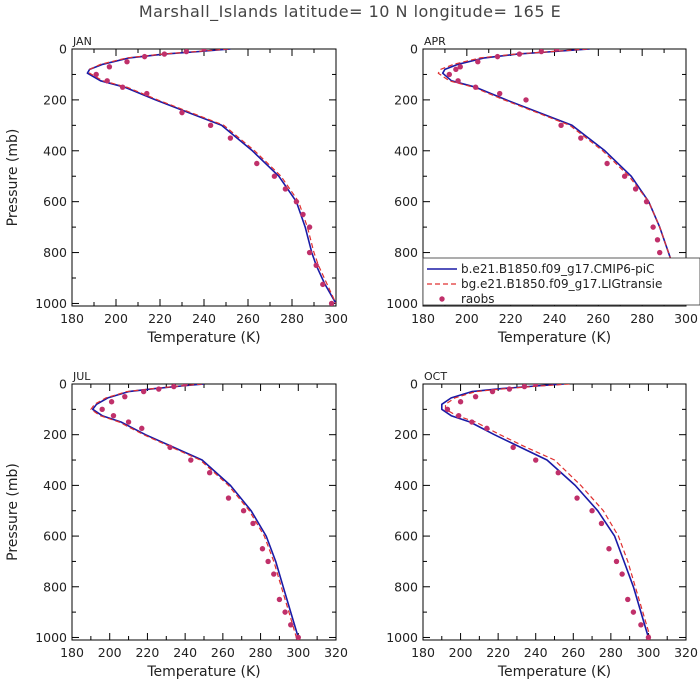  I want to click on panel-title: APR, so click(435, 41).